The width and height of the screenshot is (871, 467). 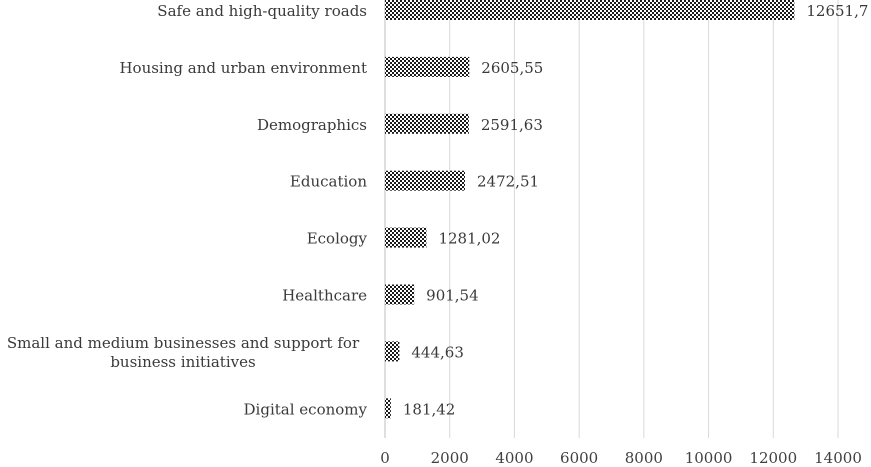 What do you see at coordinates (512, 68) in the screenshot?
I see `data-label: 2605,55` at bounding box center [512, 68].